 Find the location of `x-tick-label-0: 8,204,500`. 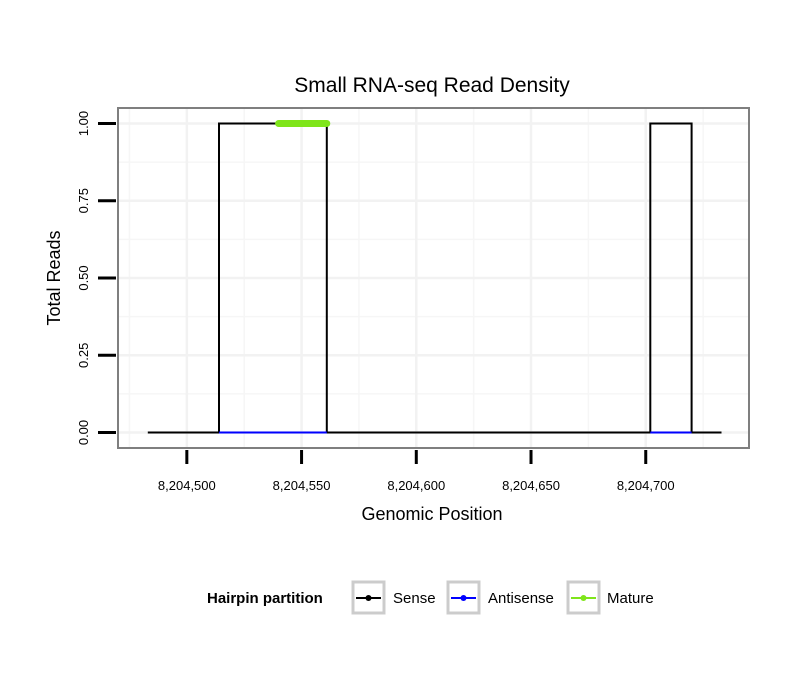

x-tick-label-0: 8,204,500 is located at coordinates (187, 485).